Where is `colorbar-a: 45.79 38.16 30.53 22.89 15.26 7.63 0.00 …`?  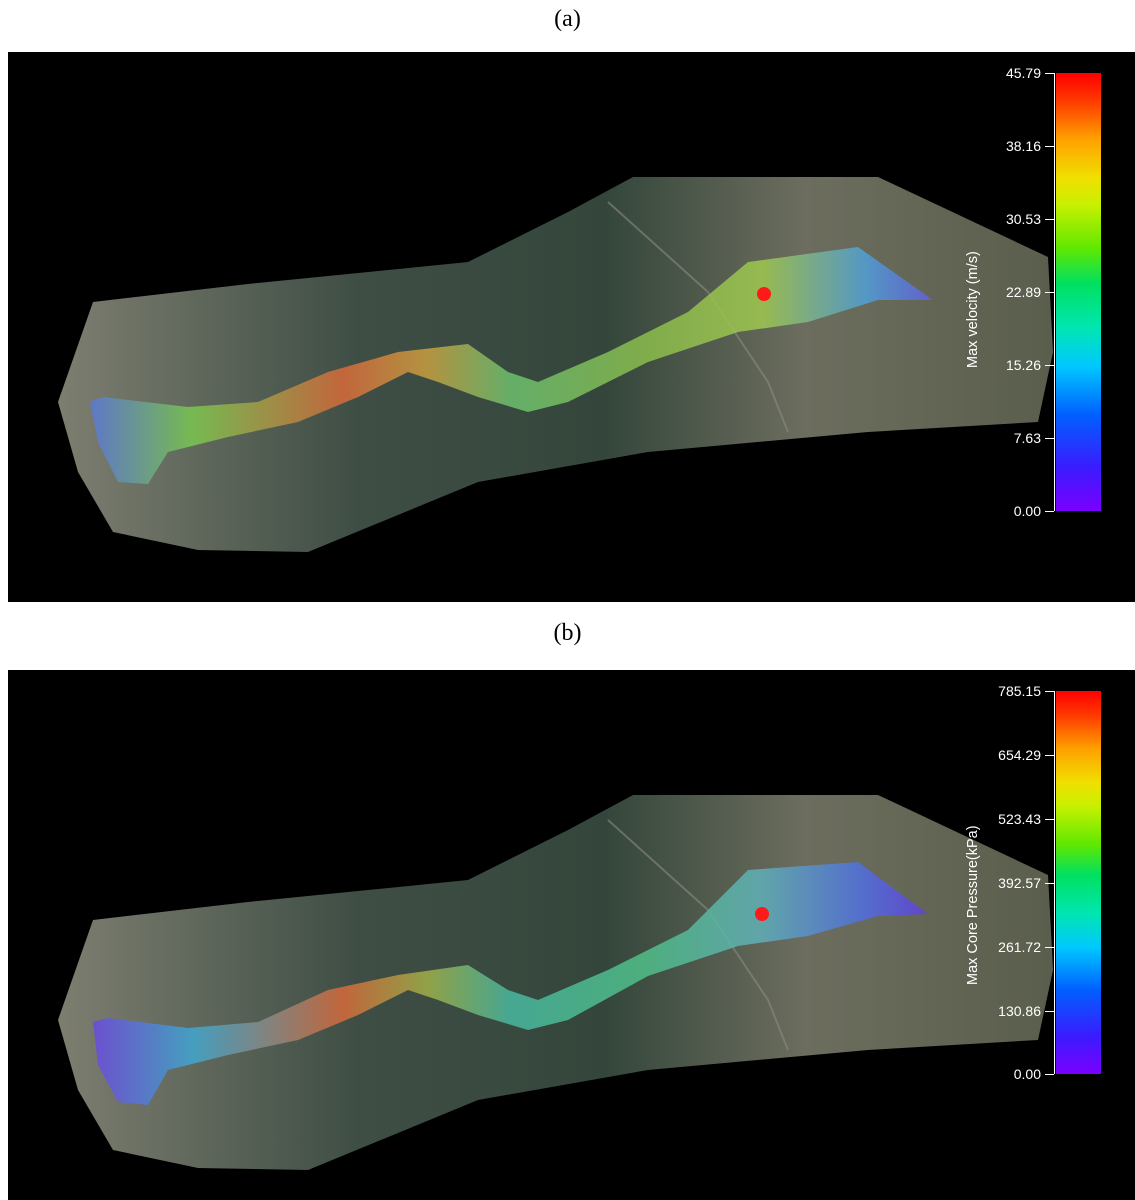
colorbar-a: 45.79 38.16 30.53 22.89 15.26 7.63 0.00 … is located at coordinates (1038, 327).